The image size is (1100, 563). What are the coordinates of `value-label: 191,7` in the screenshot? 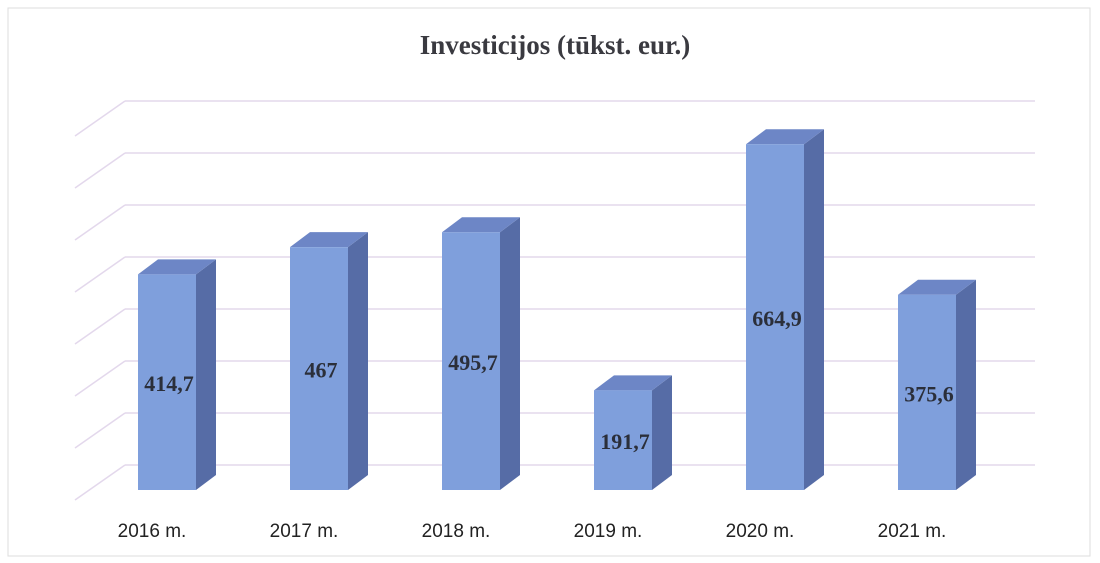 It's located at (625, 441).